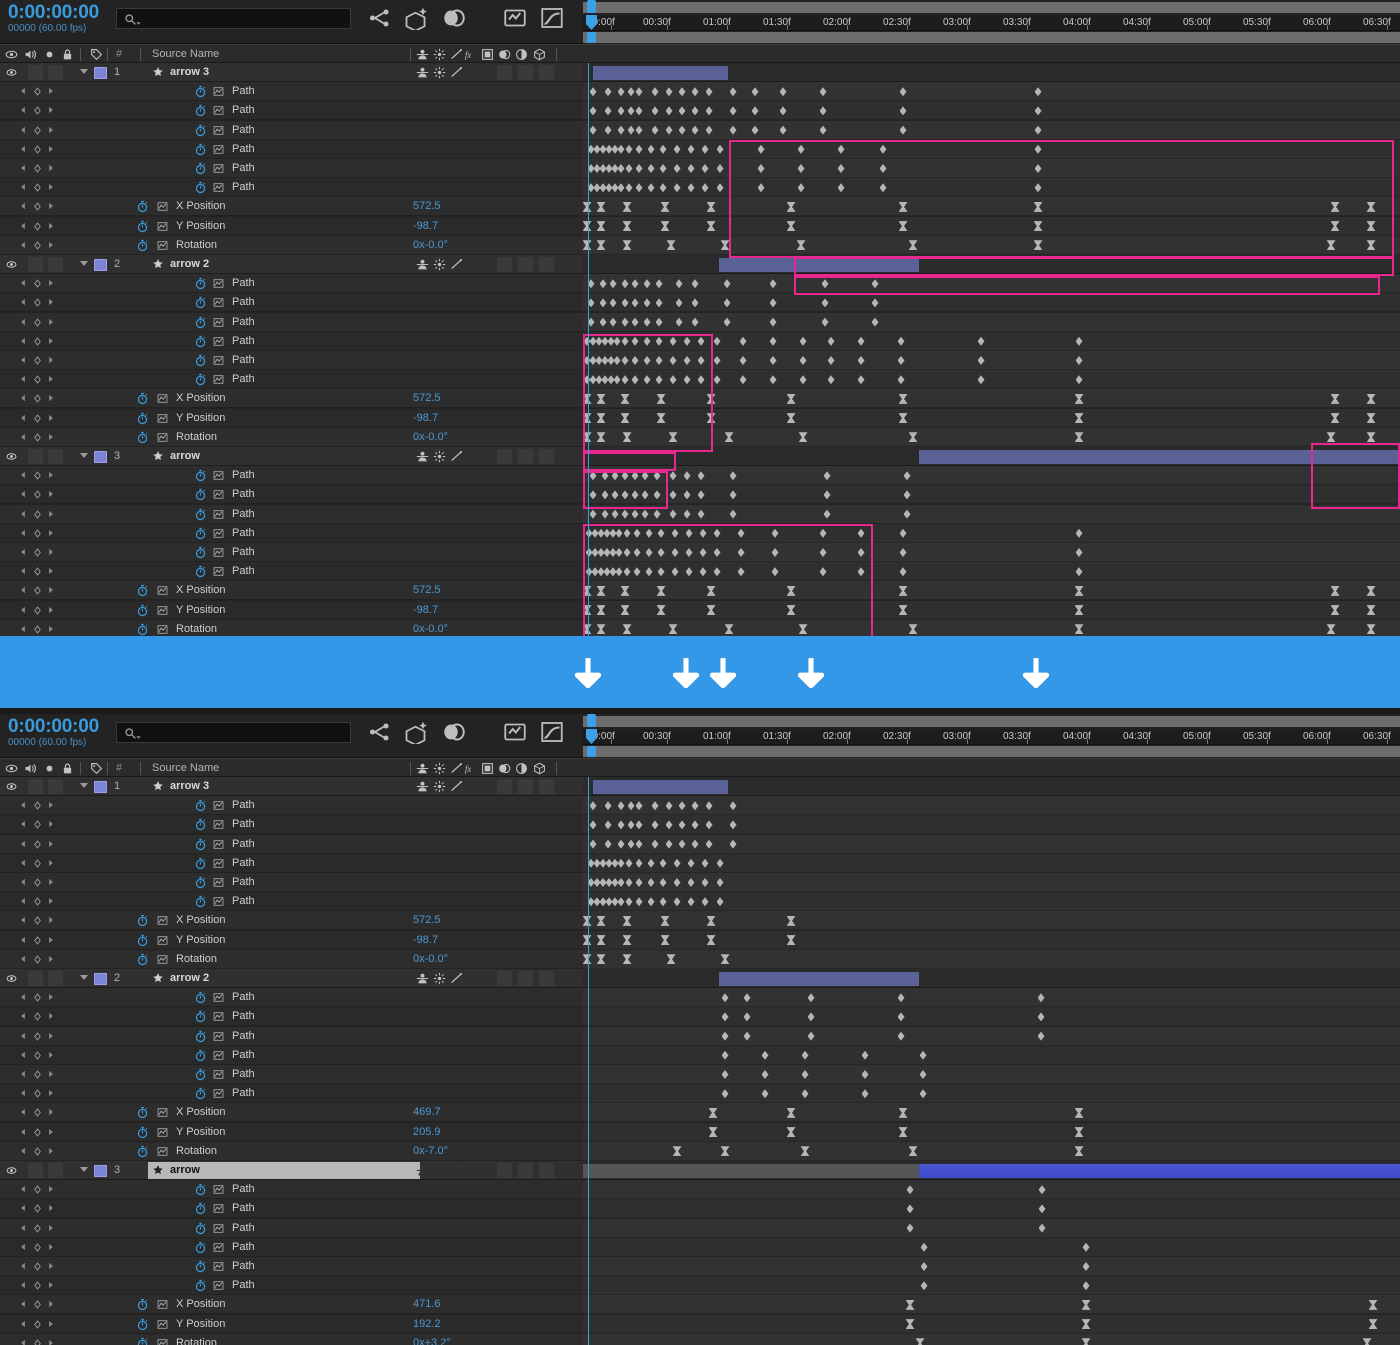 This screenshot has width=1400, height=1345. Describe the element at coordinates (427, 398) in the screenshot. I see `property-value: 572.5` at that location.